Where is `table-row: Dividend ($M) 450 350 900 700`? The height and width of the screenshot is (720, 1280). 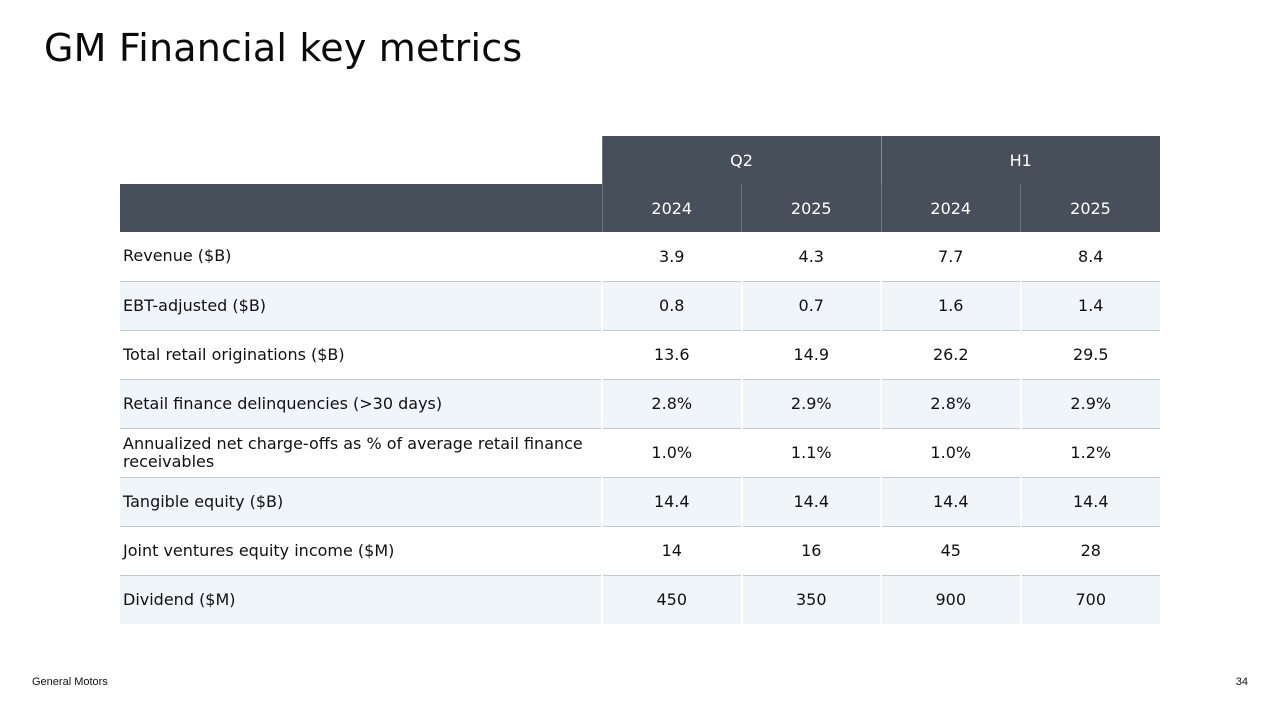
table-row: Dividend ($M) 450 350 900 700 is located at coordinates (640, 599).